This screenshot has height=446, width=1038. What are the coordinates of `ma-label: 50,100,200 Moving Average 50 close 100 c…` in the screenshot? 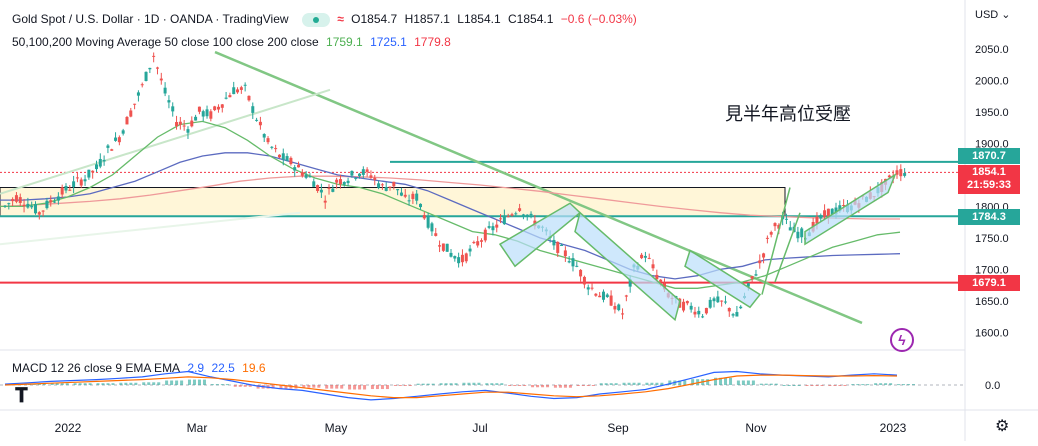 It's located at (165, 42).